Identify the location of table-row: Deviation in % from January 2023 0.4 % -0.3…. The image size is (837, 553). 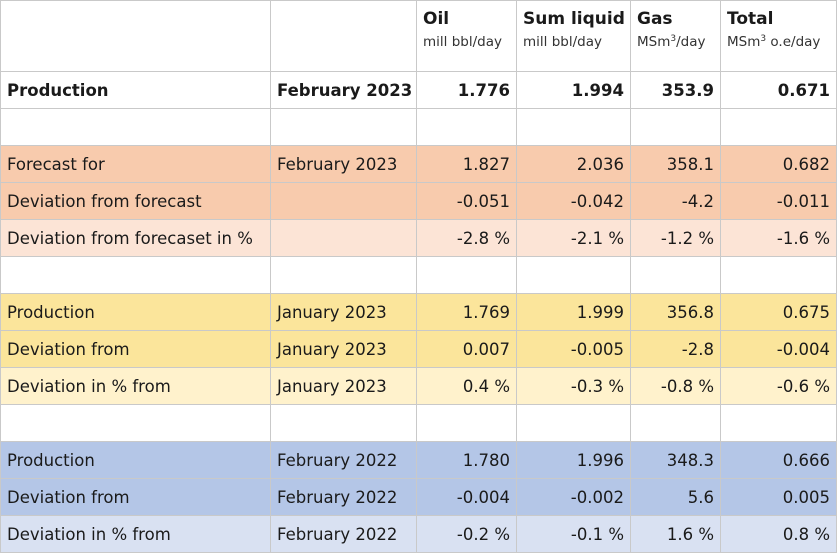
(418, 386).